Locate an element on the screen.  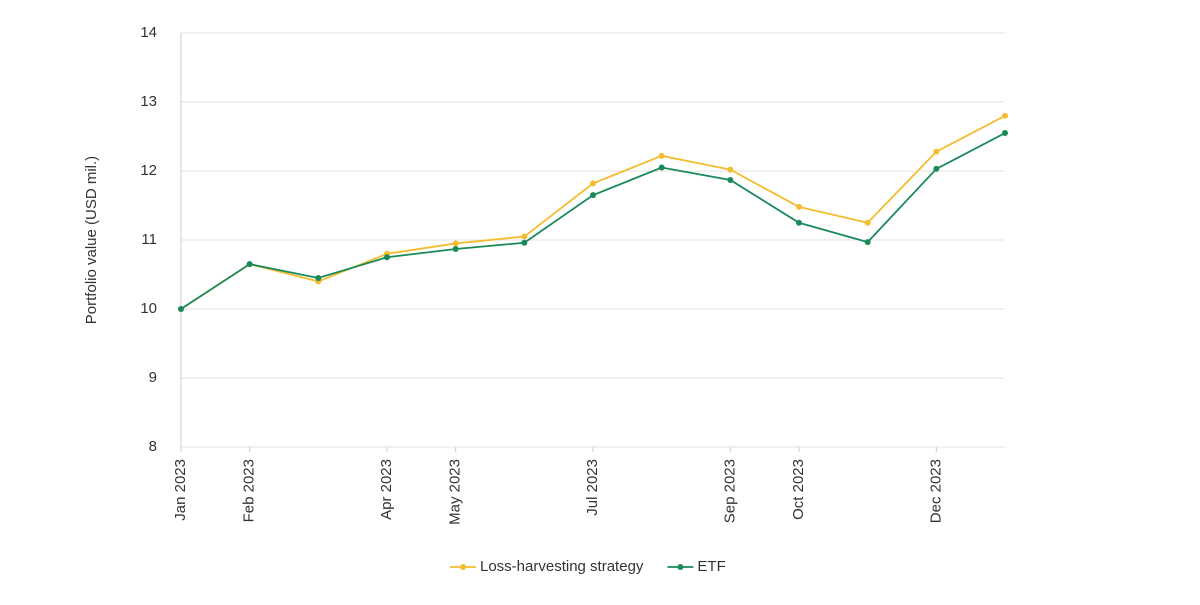
y-tick-label: 12 is located at coordinates (148, 170).